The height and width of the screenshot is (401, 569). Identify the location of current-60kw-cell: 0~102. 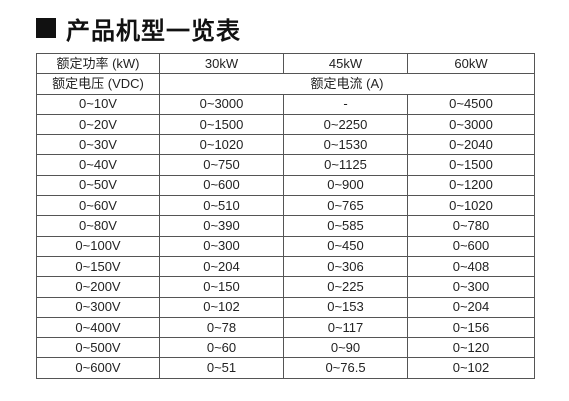
(471, 368).